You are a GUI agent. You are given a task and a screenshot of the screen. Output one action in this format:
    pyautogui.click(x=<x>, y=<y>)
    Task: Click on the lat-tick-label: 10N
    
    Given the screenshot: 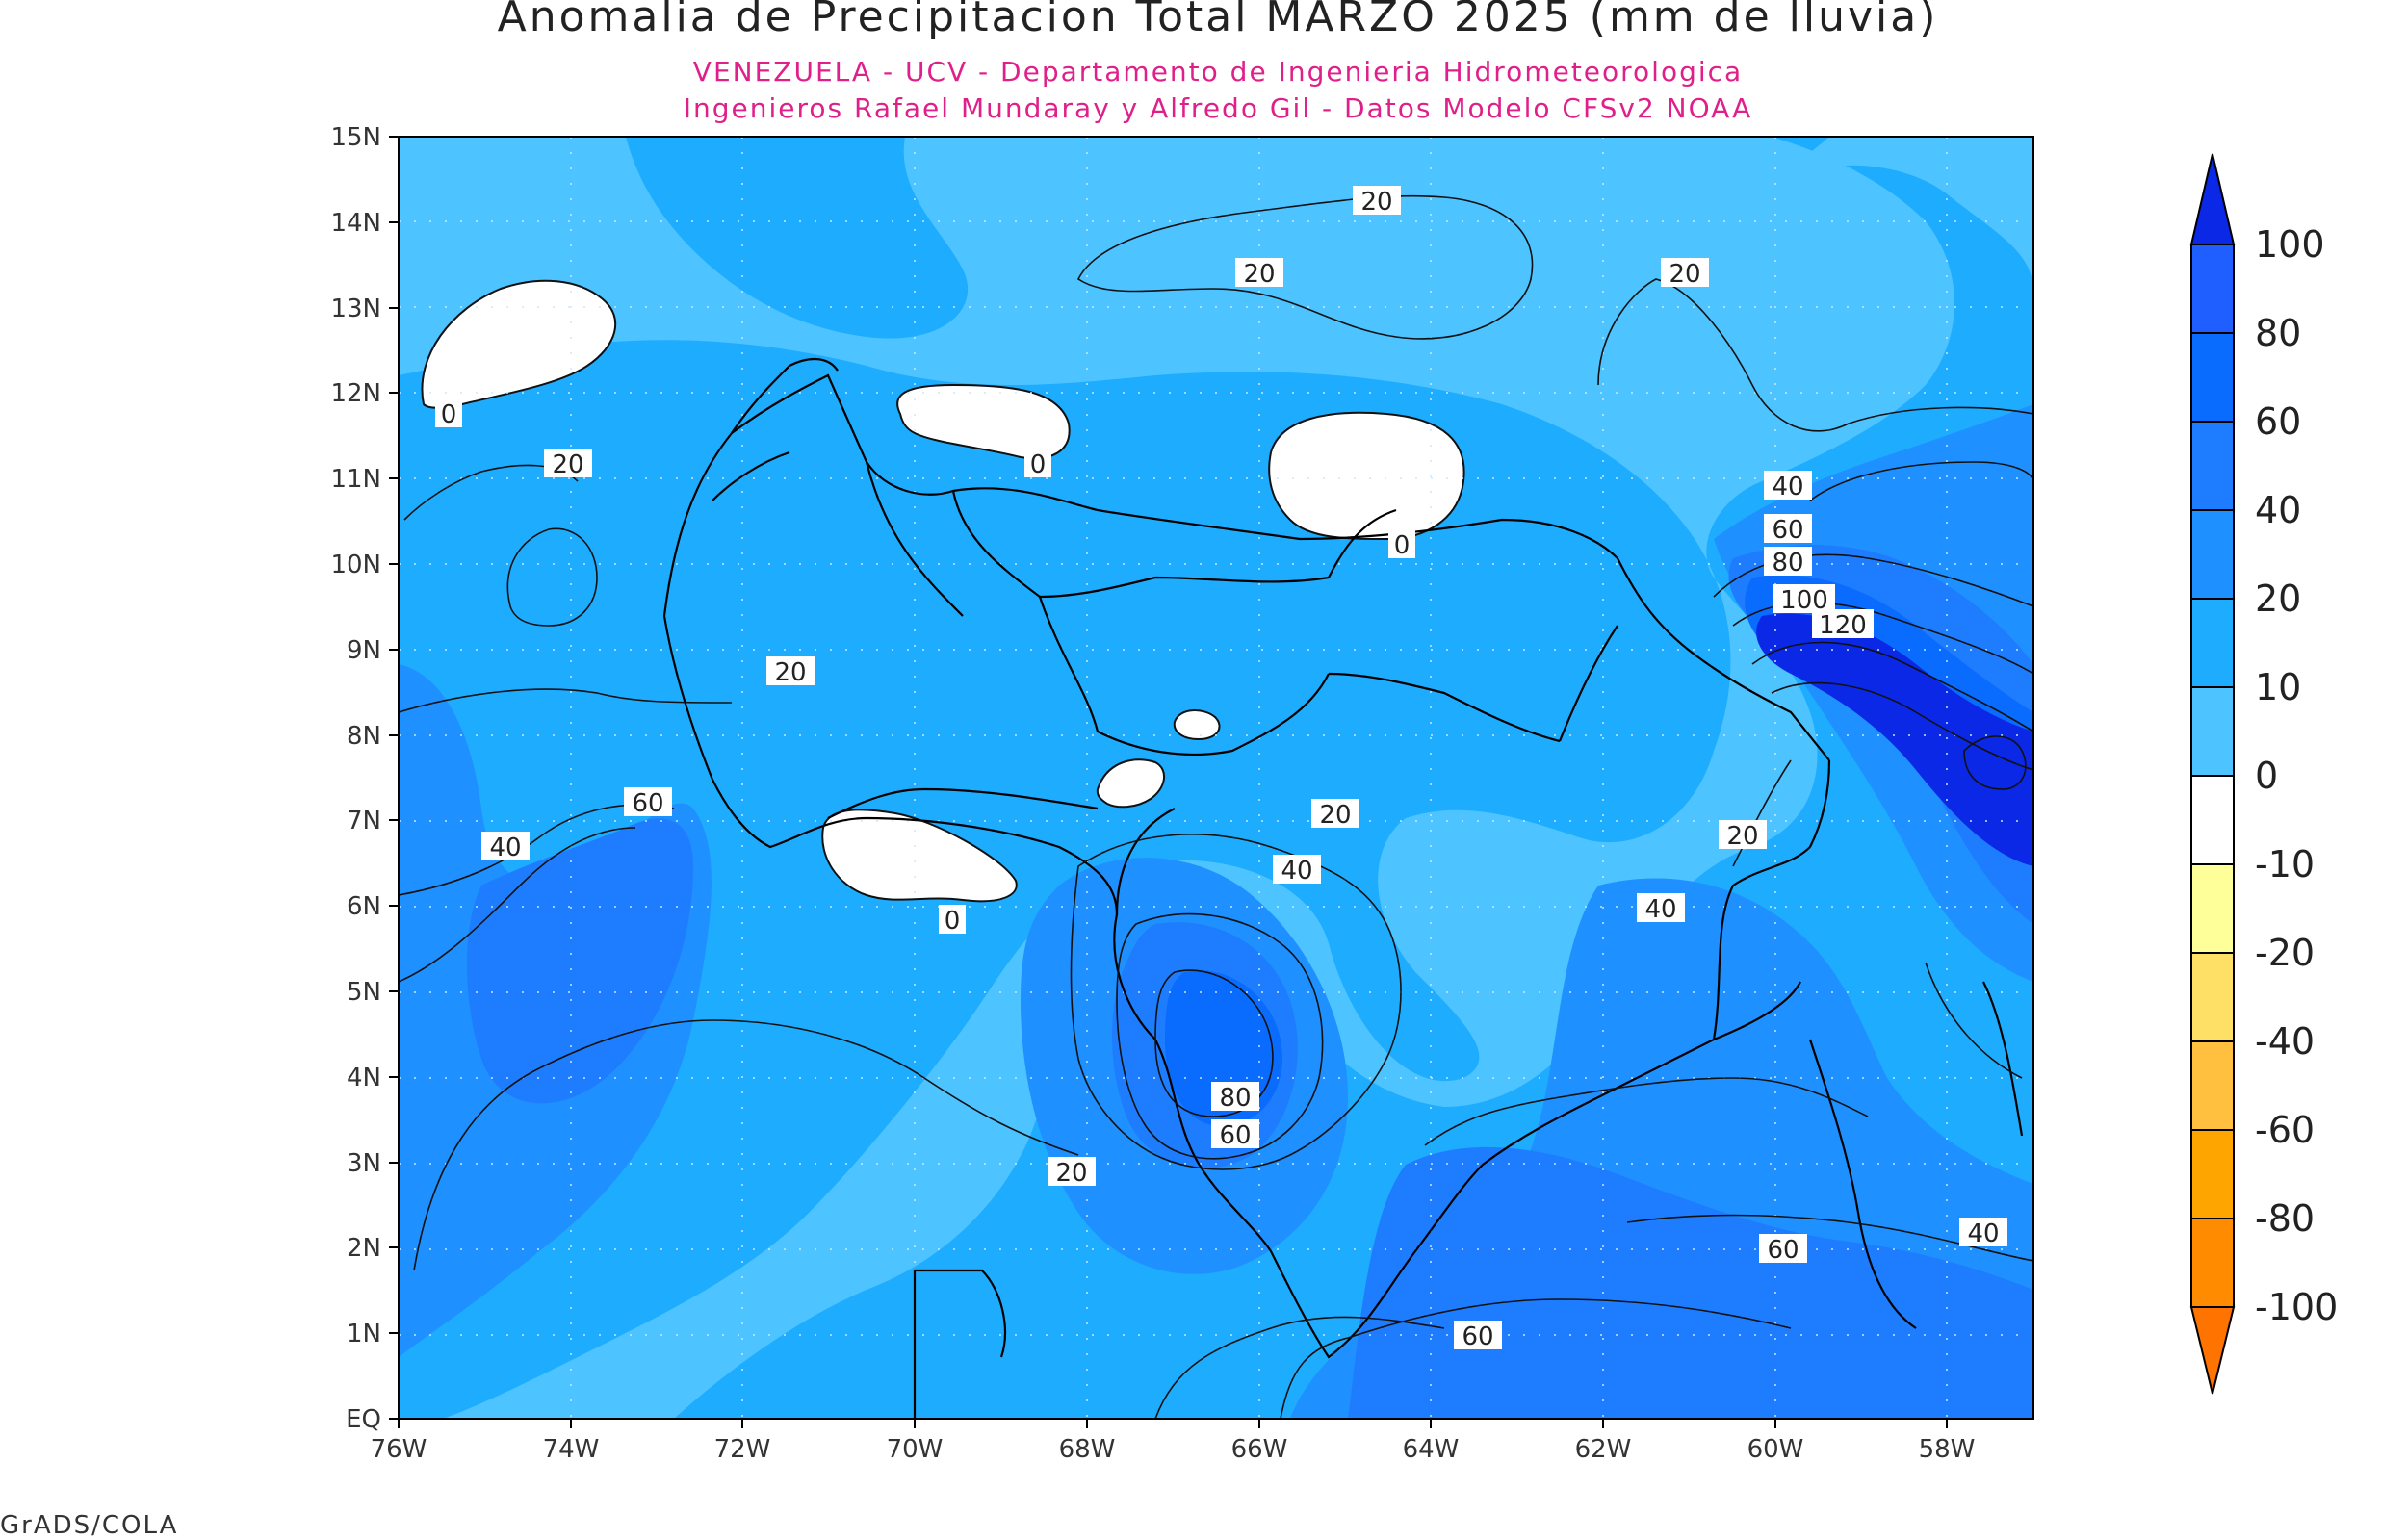 What is the action you would take?
    pyautogui.click(x=355, y=565)
    